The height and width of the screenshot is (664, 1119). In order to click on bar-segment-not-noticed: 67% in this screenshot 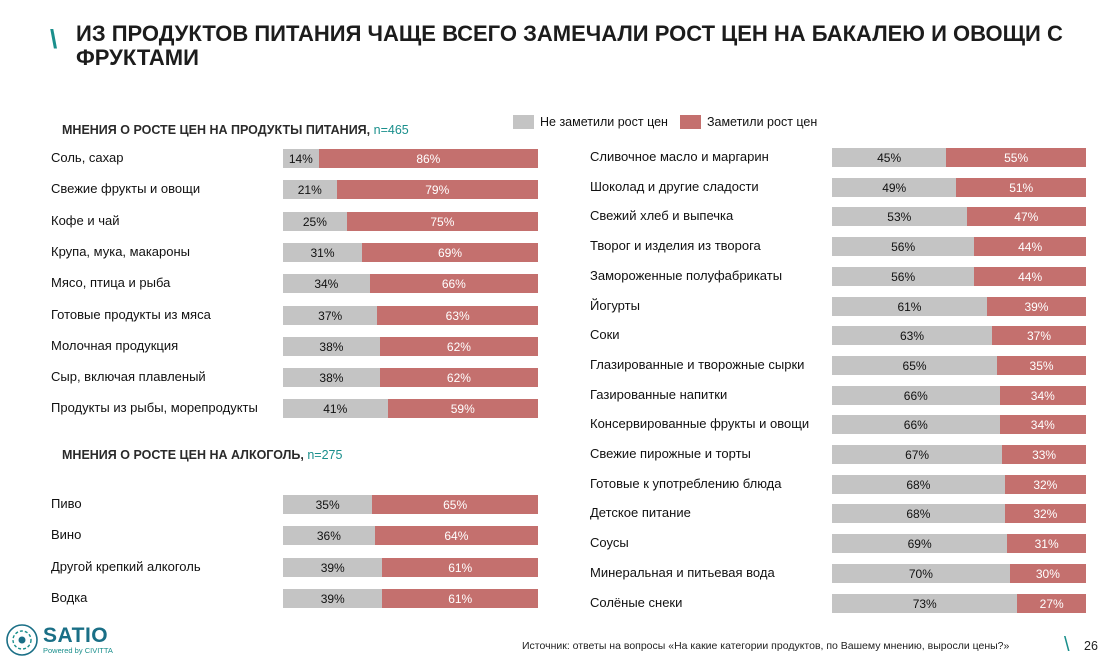, I will do `click(917, 454)`.